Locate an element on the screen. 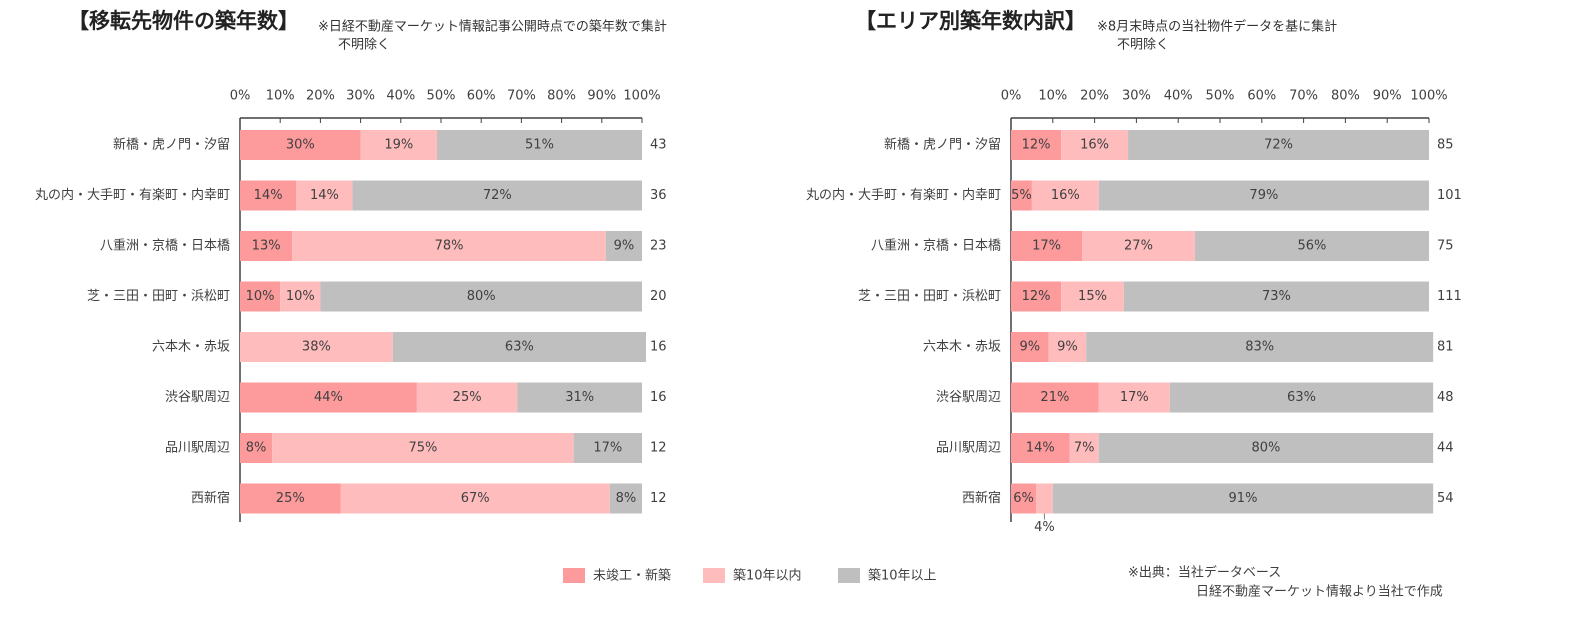 This screenshot has width=1584, height=618. value-label: 51% is located at coordinates (539, 145).